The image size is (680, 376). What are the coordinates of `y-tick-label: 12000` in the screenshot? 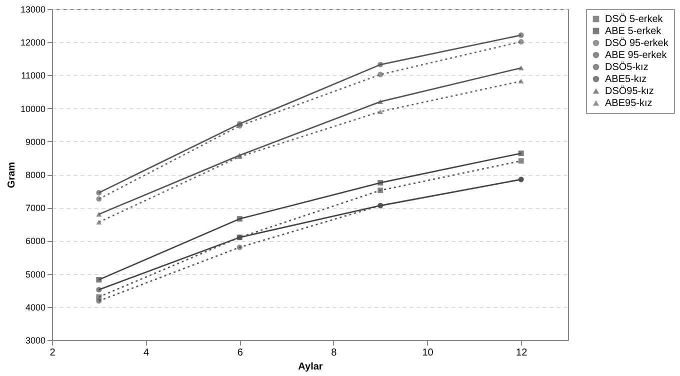 It's located at (33, 43).